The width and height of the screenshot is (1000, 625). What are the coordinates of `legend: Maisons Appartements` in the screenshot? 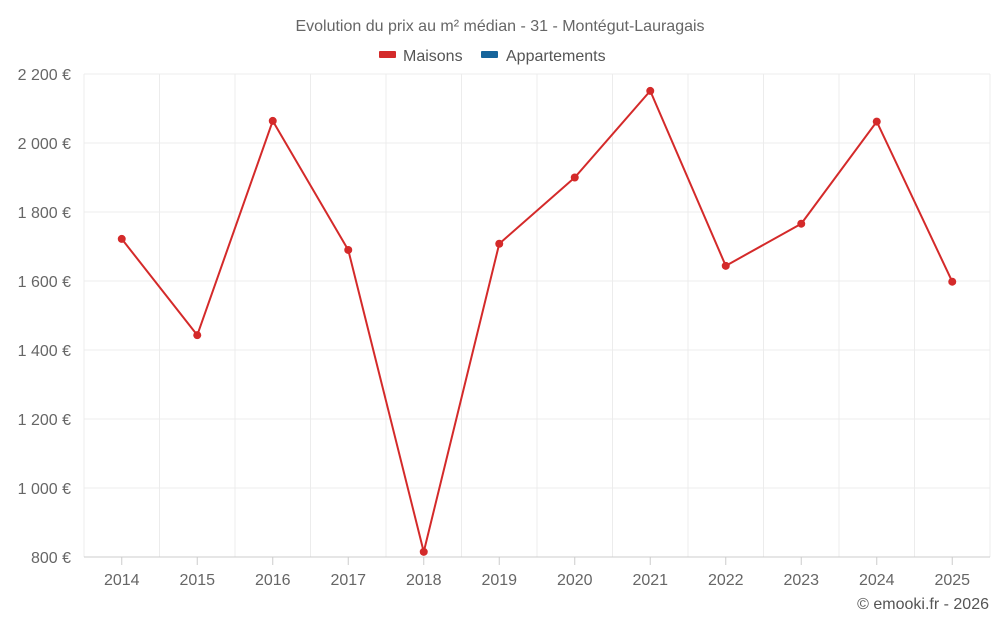 It's located at (492, 56).